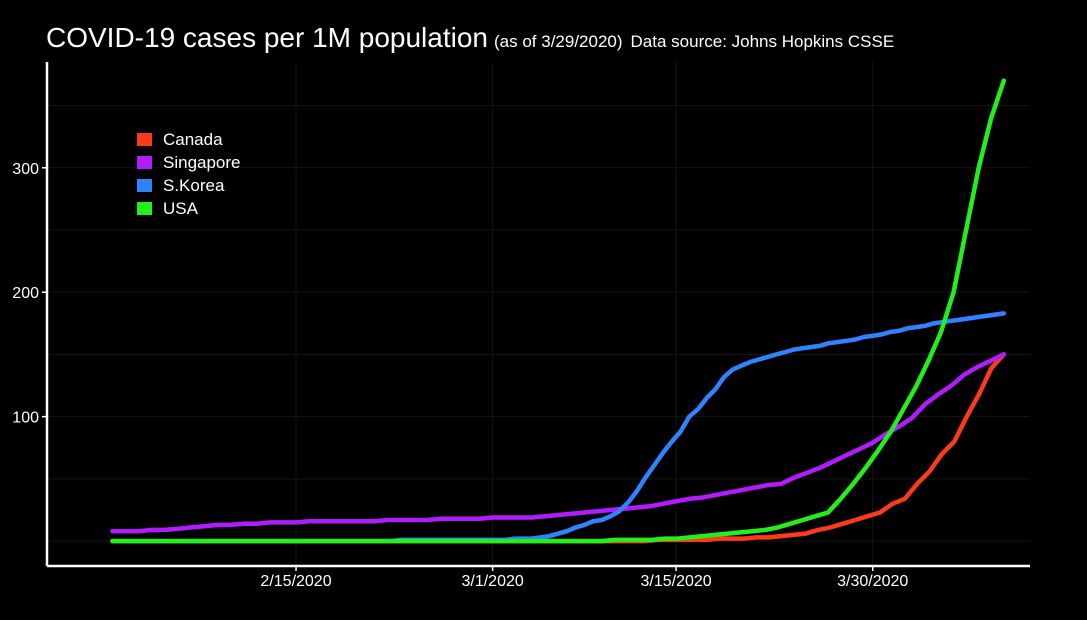 This screenshot has height=620, width=1087. What do you see at coordinates (492, 581) in the screenshot?
I see `x-tick-label: 3/1/2020` at bounding box center [492, 581].